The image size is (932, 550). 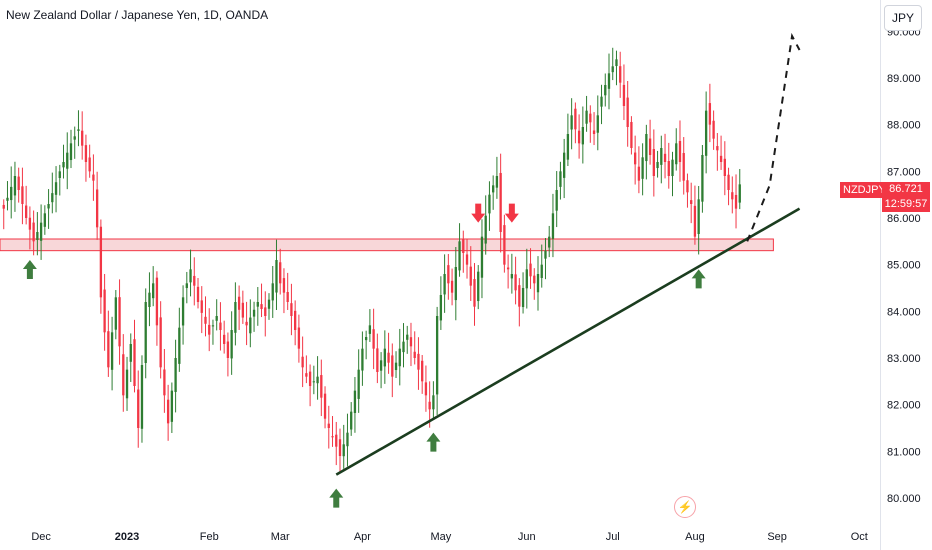 I want to click on price-scale-divider, so click(x=880, y=275).